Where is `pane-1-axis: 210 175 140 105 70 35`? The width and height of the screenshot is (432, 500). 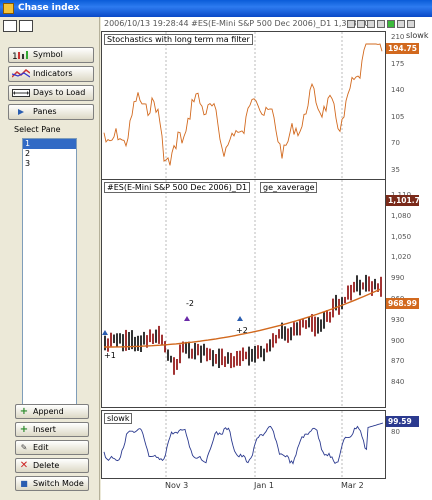
pane-1-axis: 210 175 140 105 70 35 is located at coordinates (409, 113).